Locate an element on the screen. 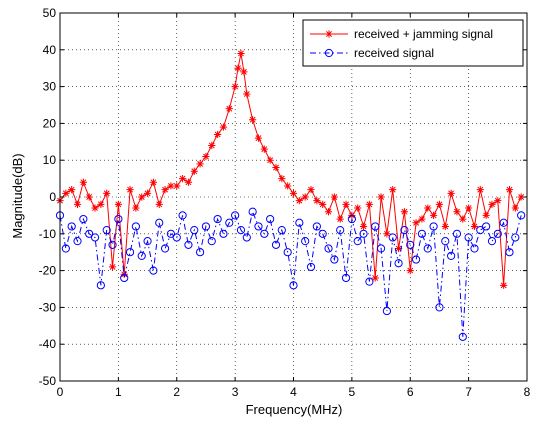  x-tick-label: 5 is located at coordinates (352, 392).